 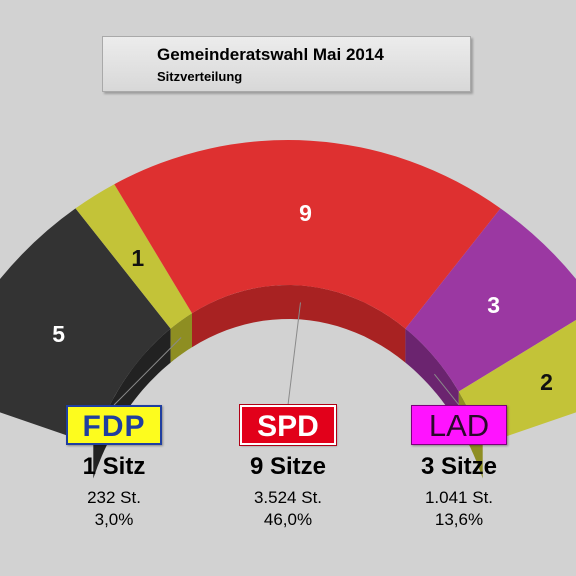 I want to click on fdp-logo: FDP, so click(x=114, y=425).